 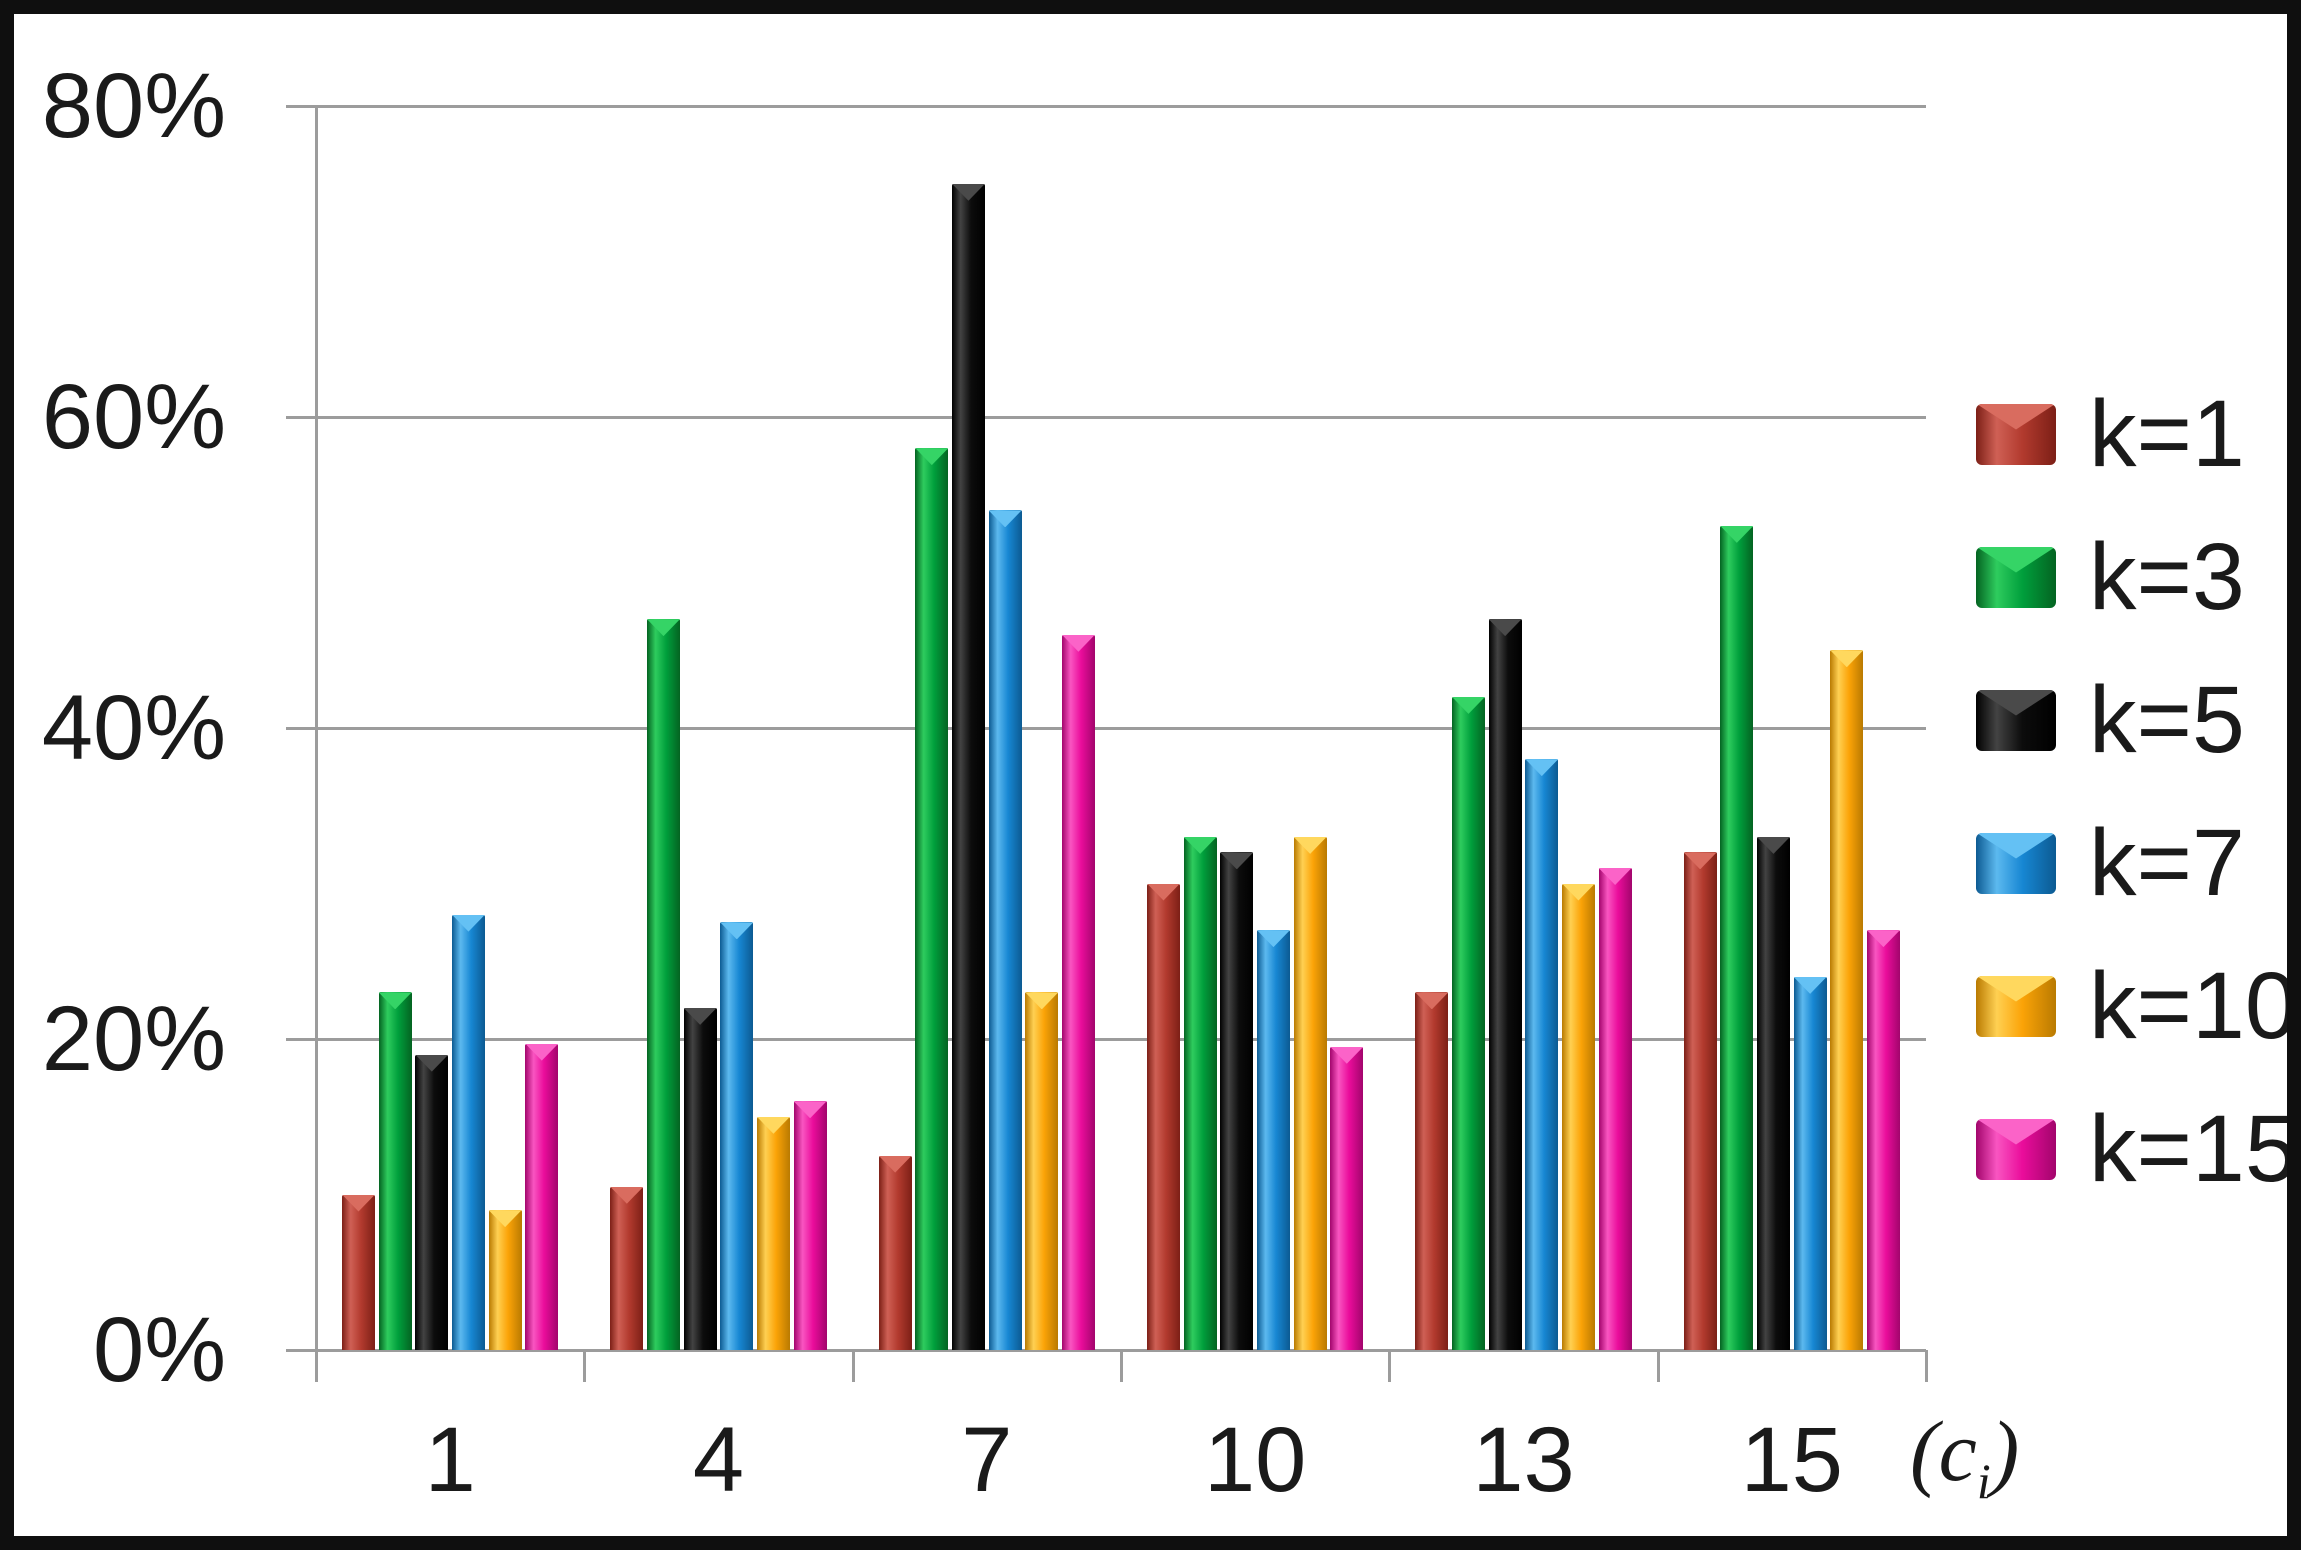 What do you see at coordinates (468, 1132) in the screenshot?
I see `bar-k=7-cat-1` at bounding box center [468, 1132].